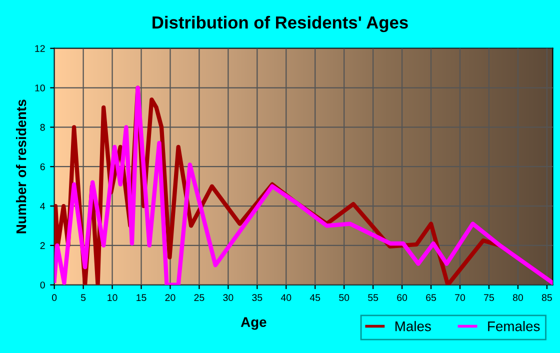 Image resolution: width=560 pixels, height=353 pixels. Describe the element at coordinates (514, 326) in the screenshot. I see `legend-label: Females` at that location.